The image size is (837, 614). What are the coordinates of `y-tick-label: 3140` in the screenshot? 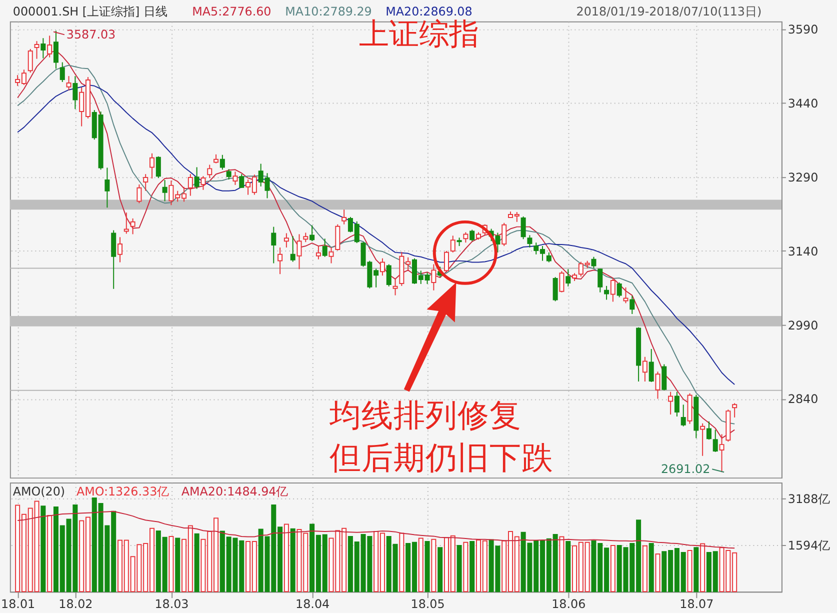 It's located at (803, 251).